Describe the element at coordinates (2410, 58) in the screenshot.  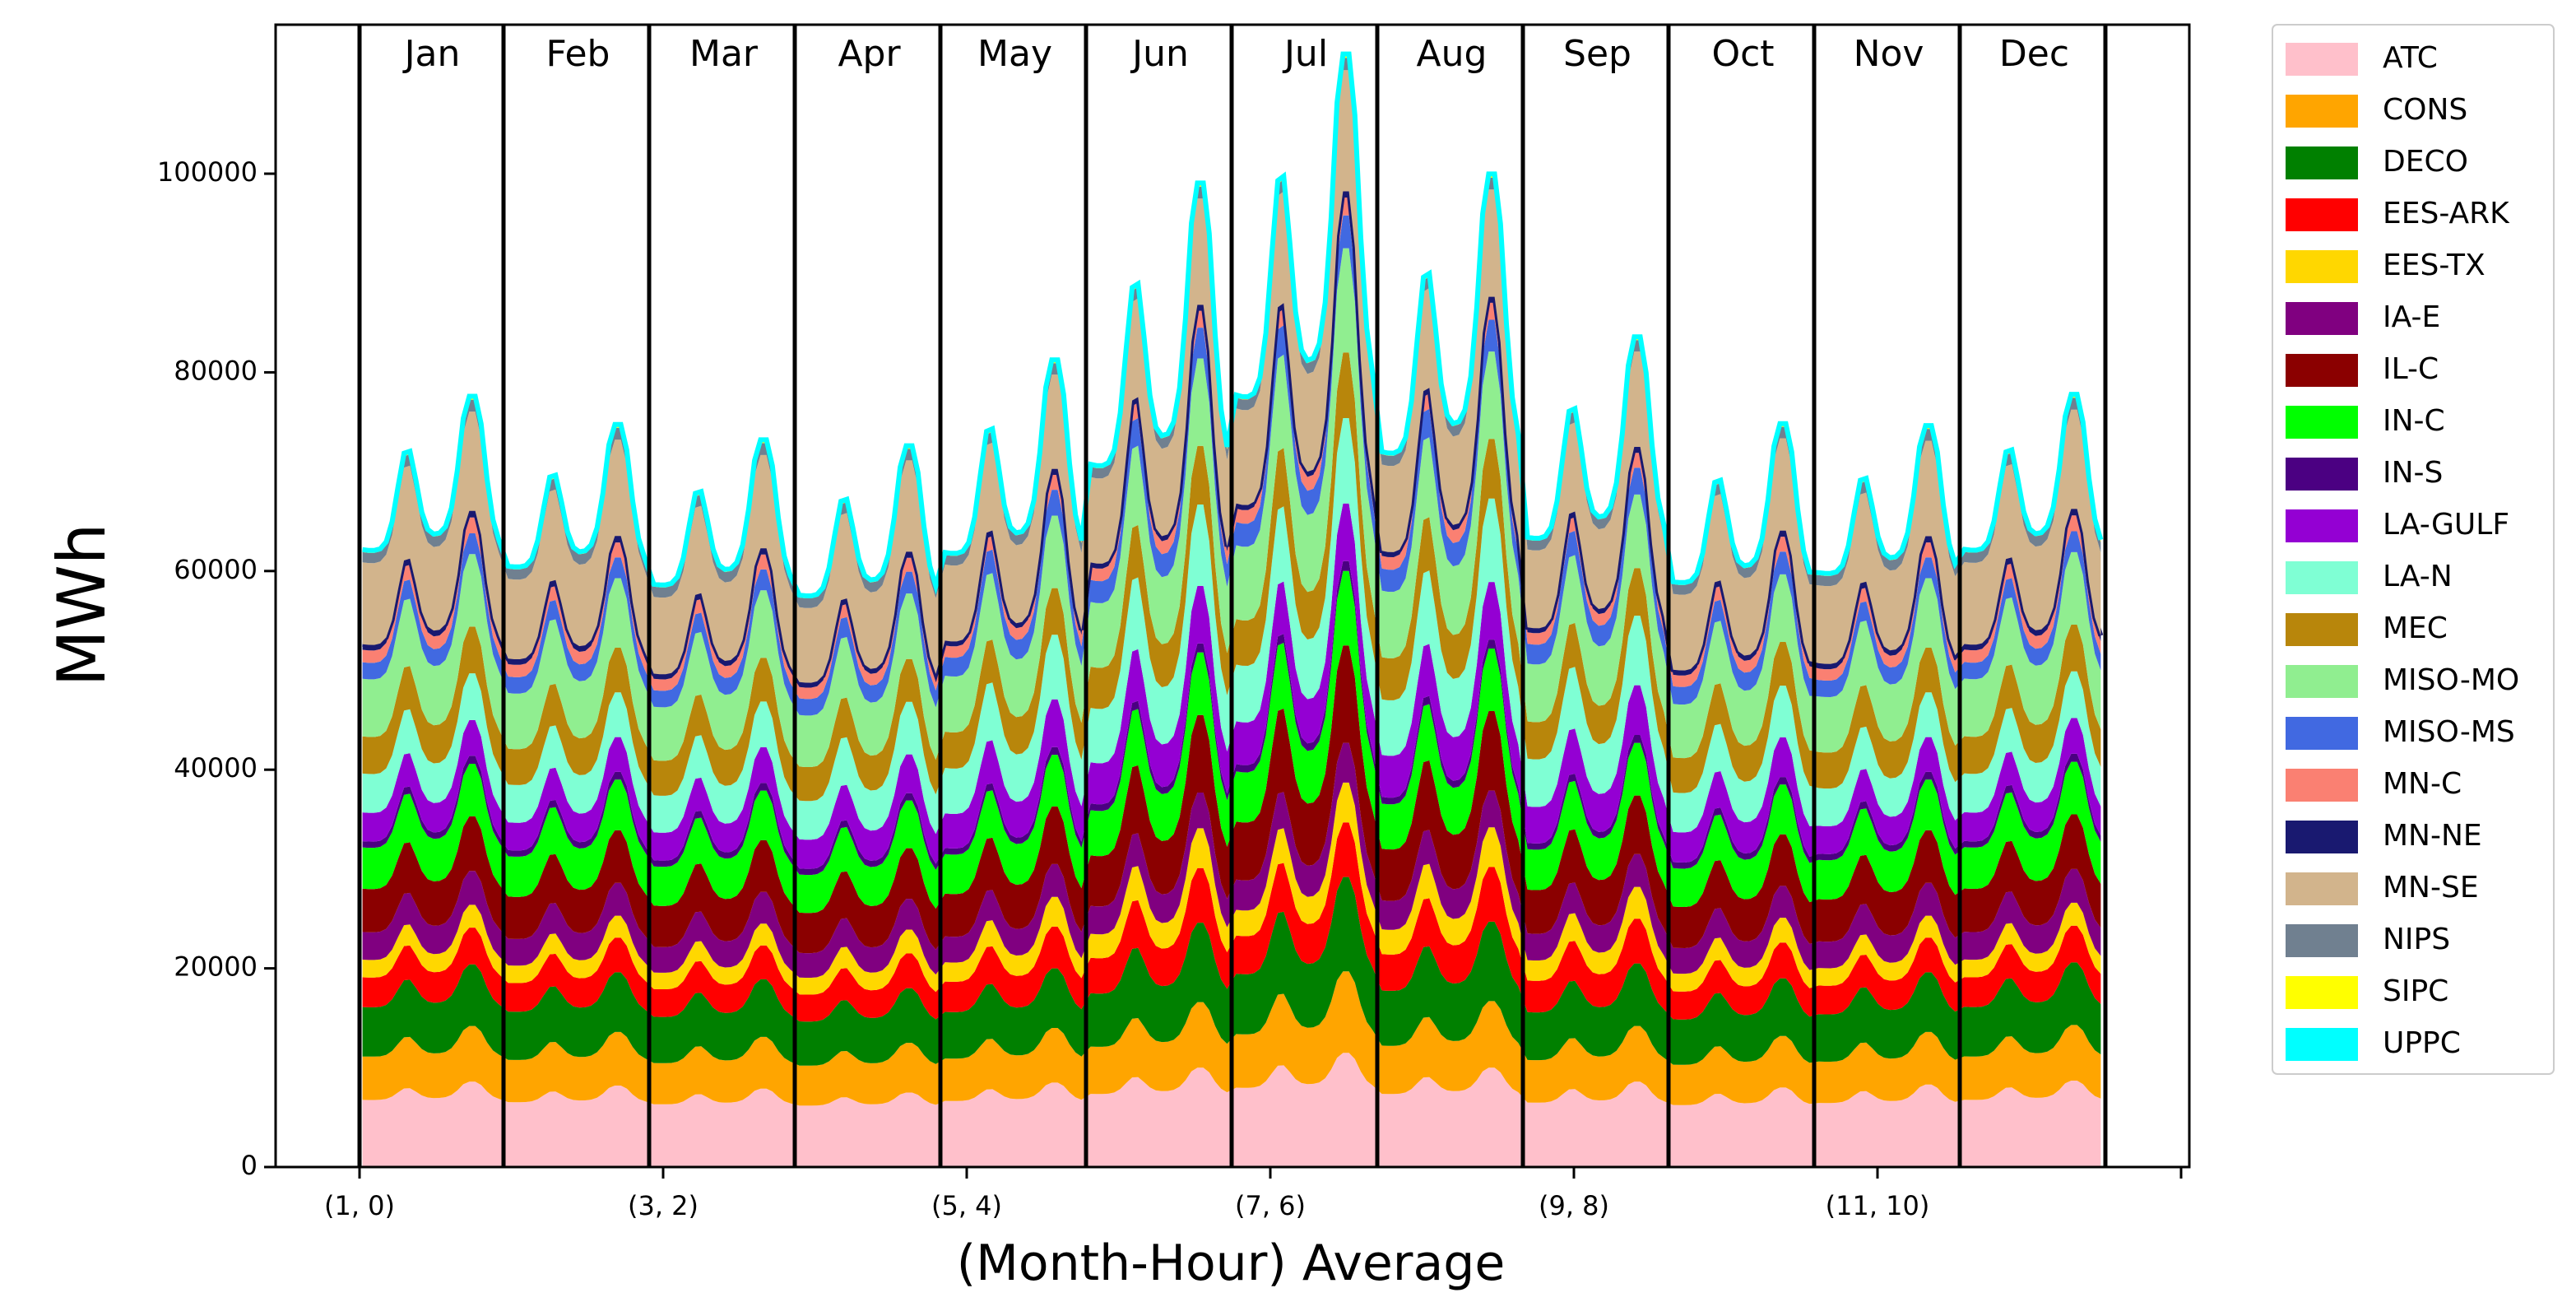
I see `legend-label-atc: ATC` at that location.